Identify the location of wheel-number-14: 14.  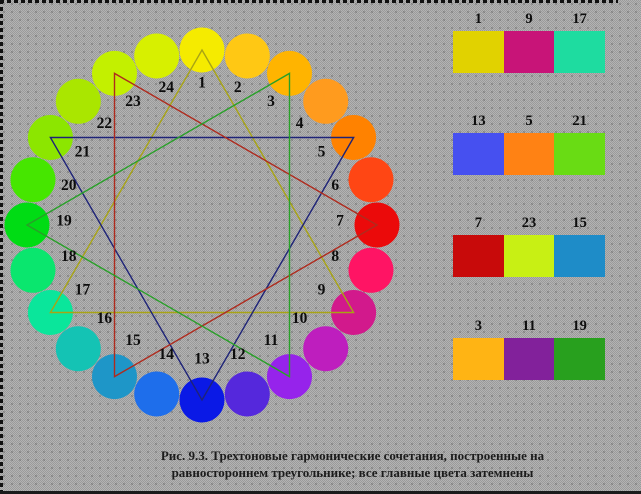
(167, 354).